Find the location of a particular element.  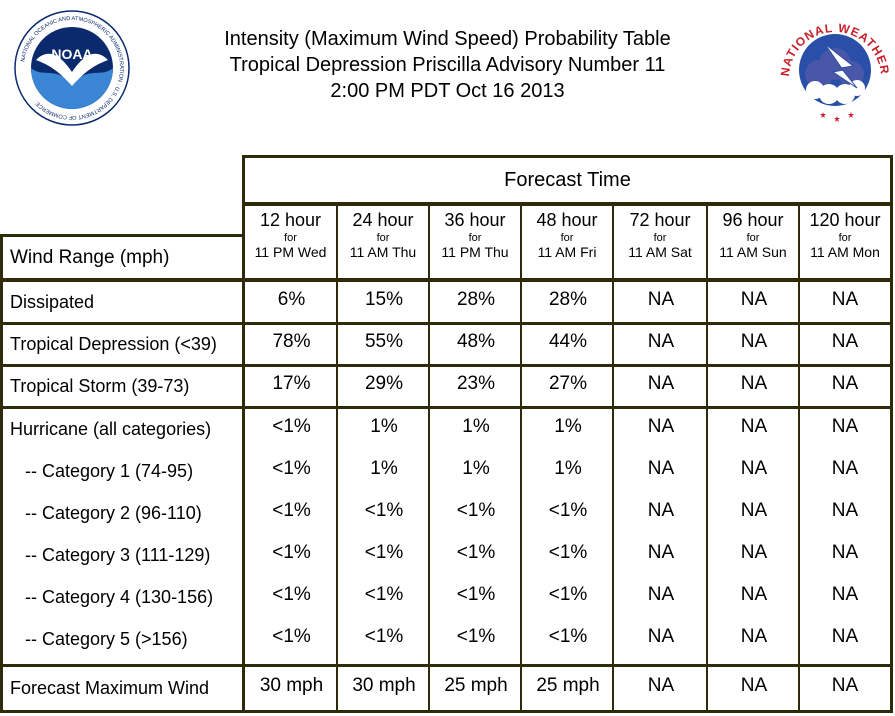

row-label: -- Category 3 (111-129) is located at coordinates (118, 554).